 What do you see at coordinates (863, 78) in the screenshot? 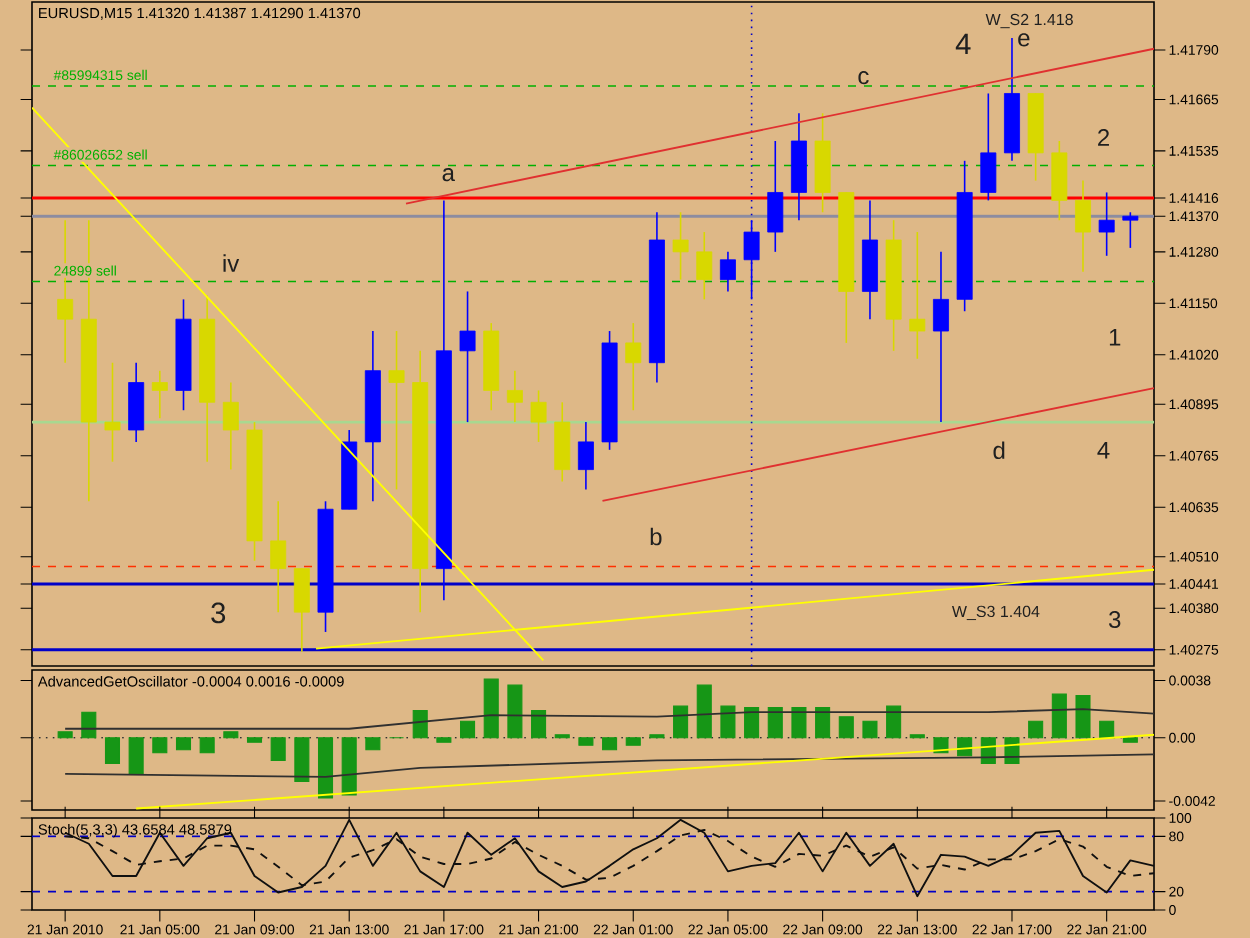
I see `annotation: c` at bounding box center [863, 78].